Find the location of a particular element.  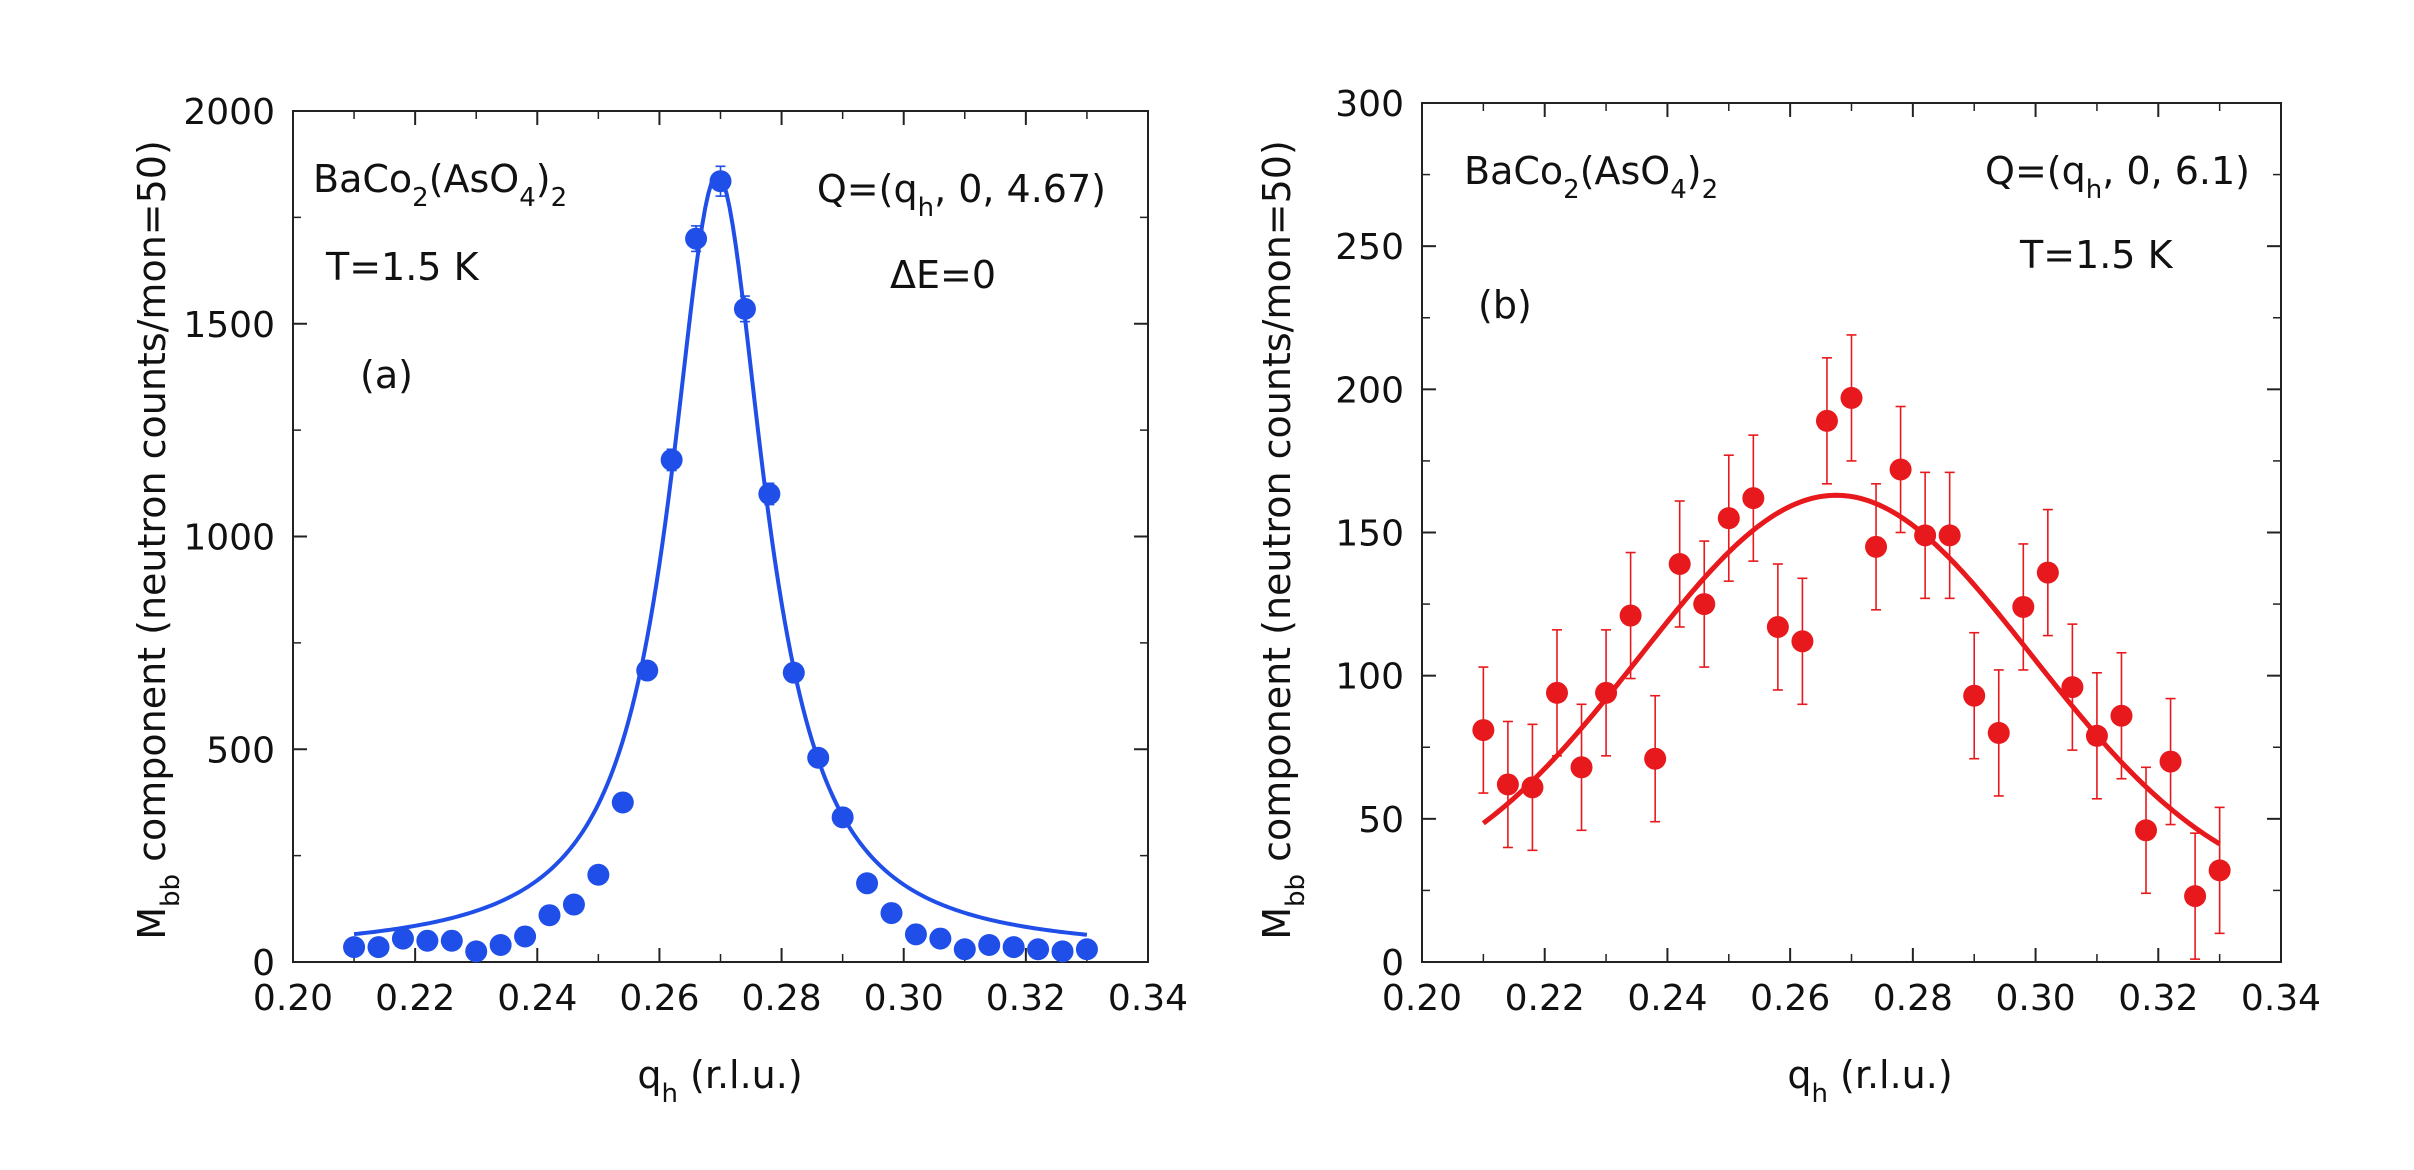

panel-b-x-tick-label: 0.24 is located at coordinates (1667, 998).